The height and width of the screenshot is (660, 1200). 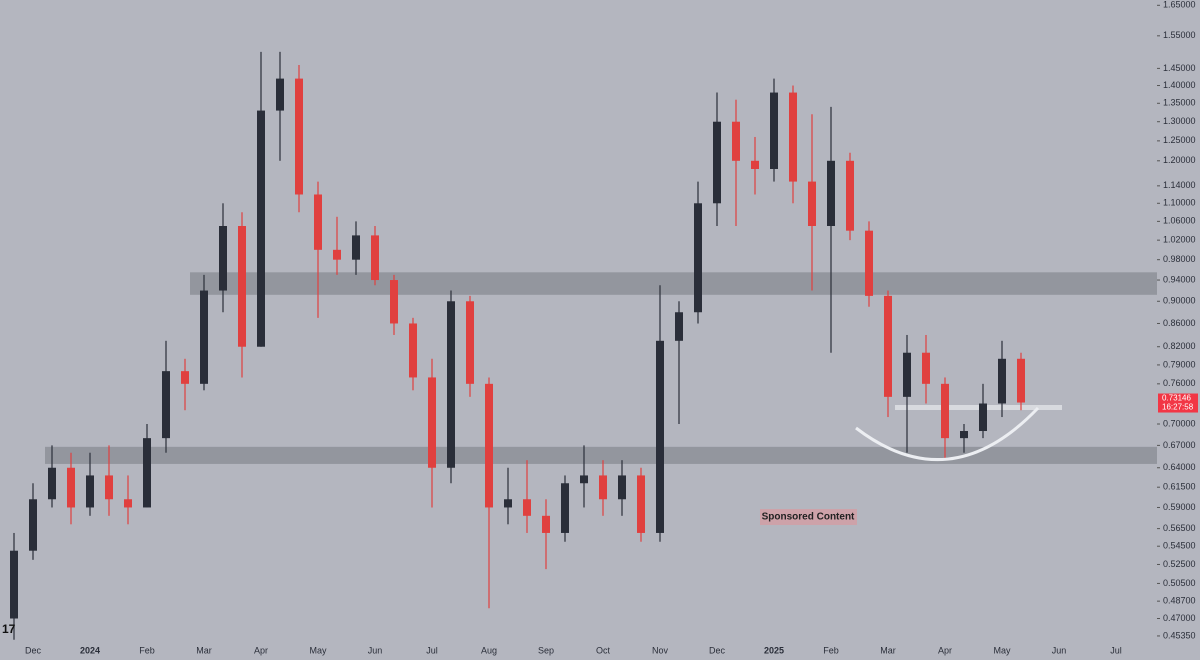 What do you see at coordinates (1179, 601) in the screenshot?
I see `y-tick-label: 0.48700` at bounding box center [1179, 601].